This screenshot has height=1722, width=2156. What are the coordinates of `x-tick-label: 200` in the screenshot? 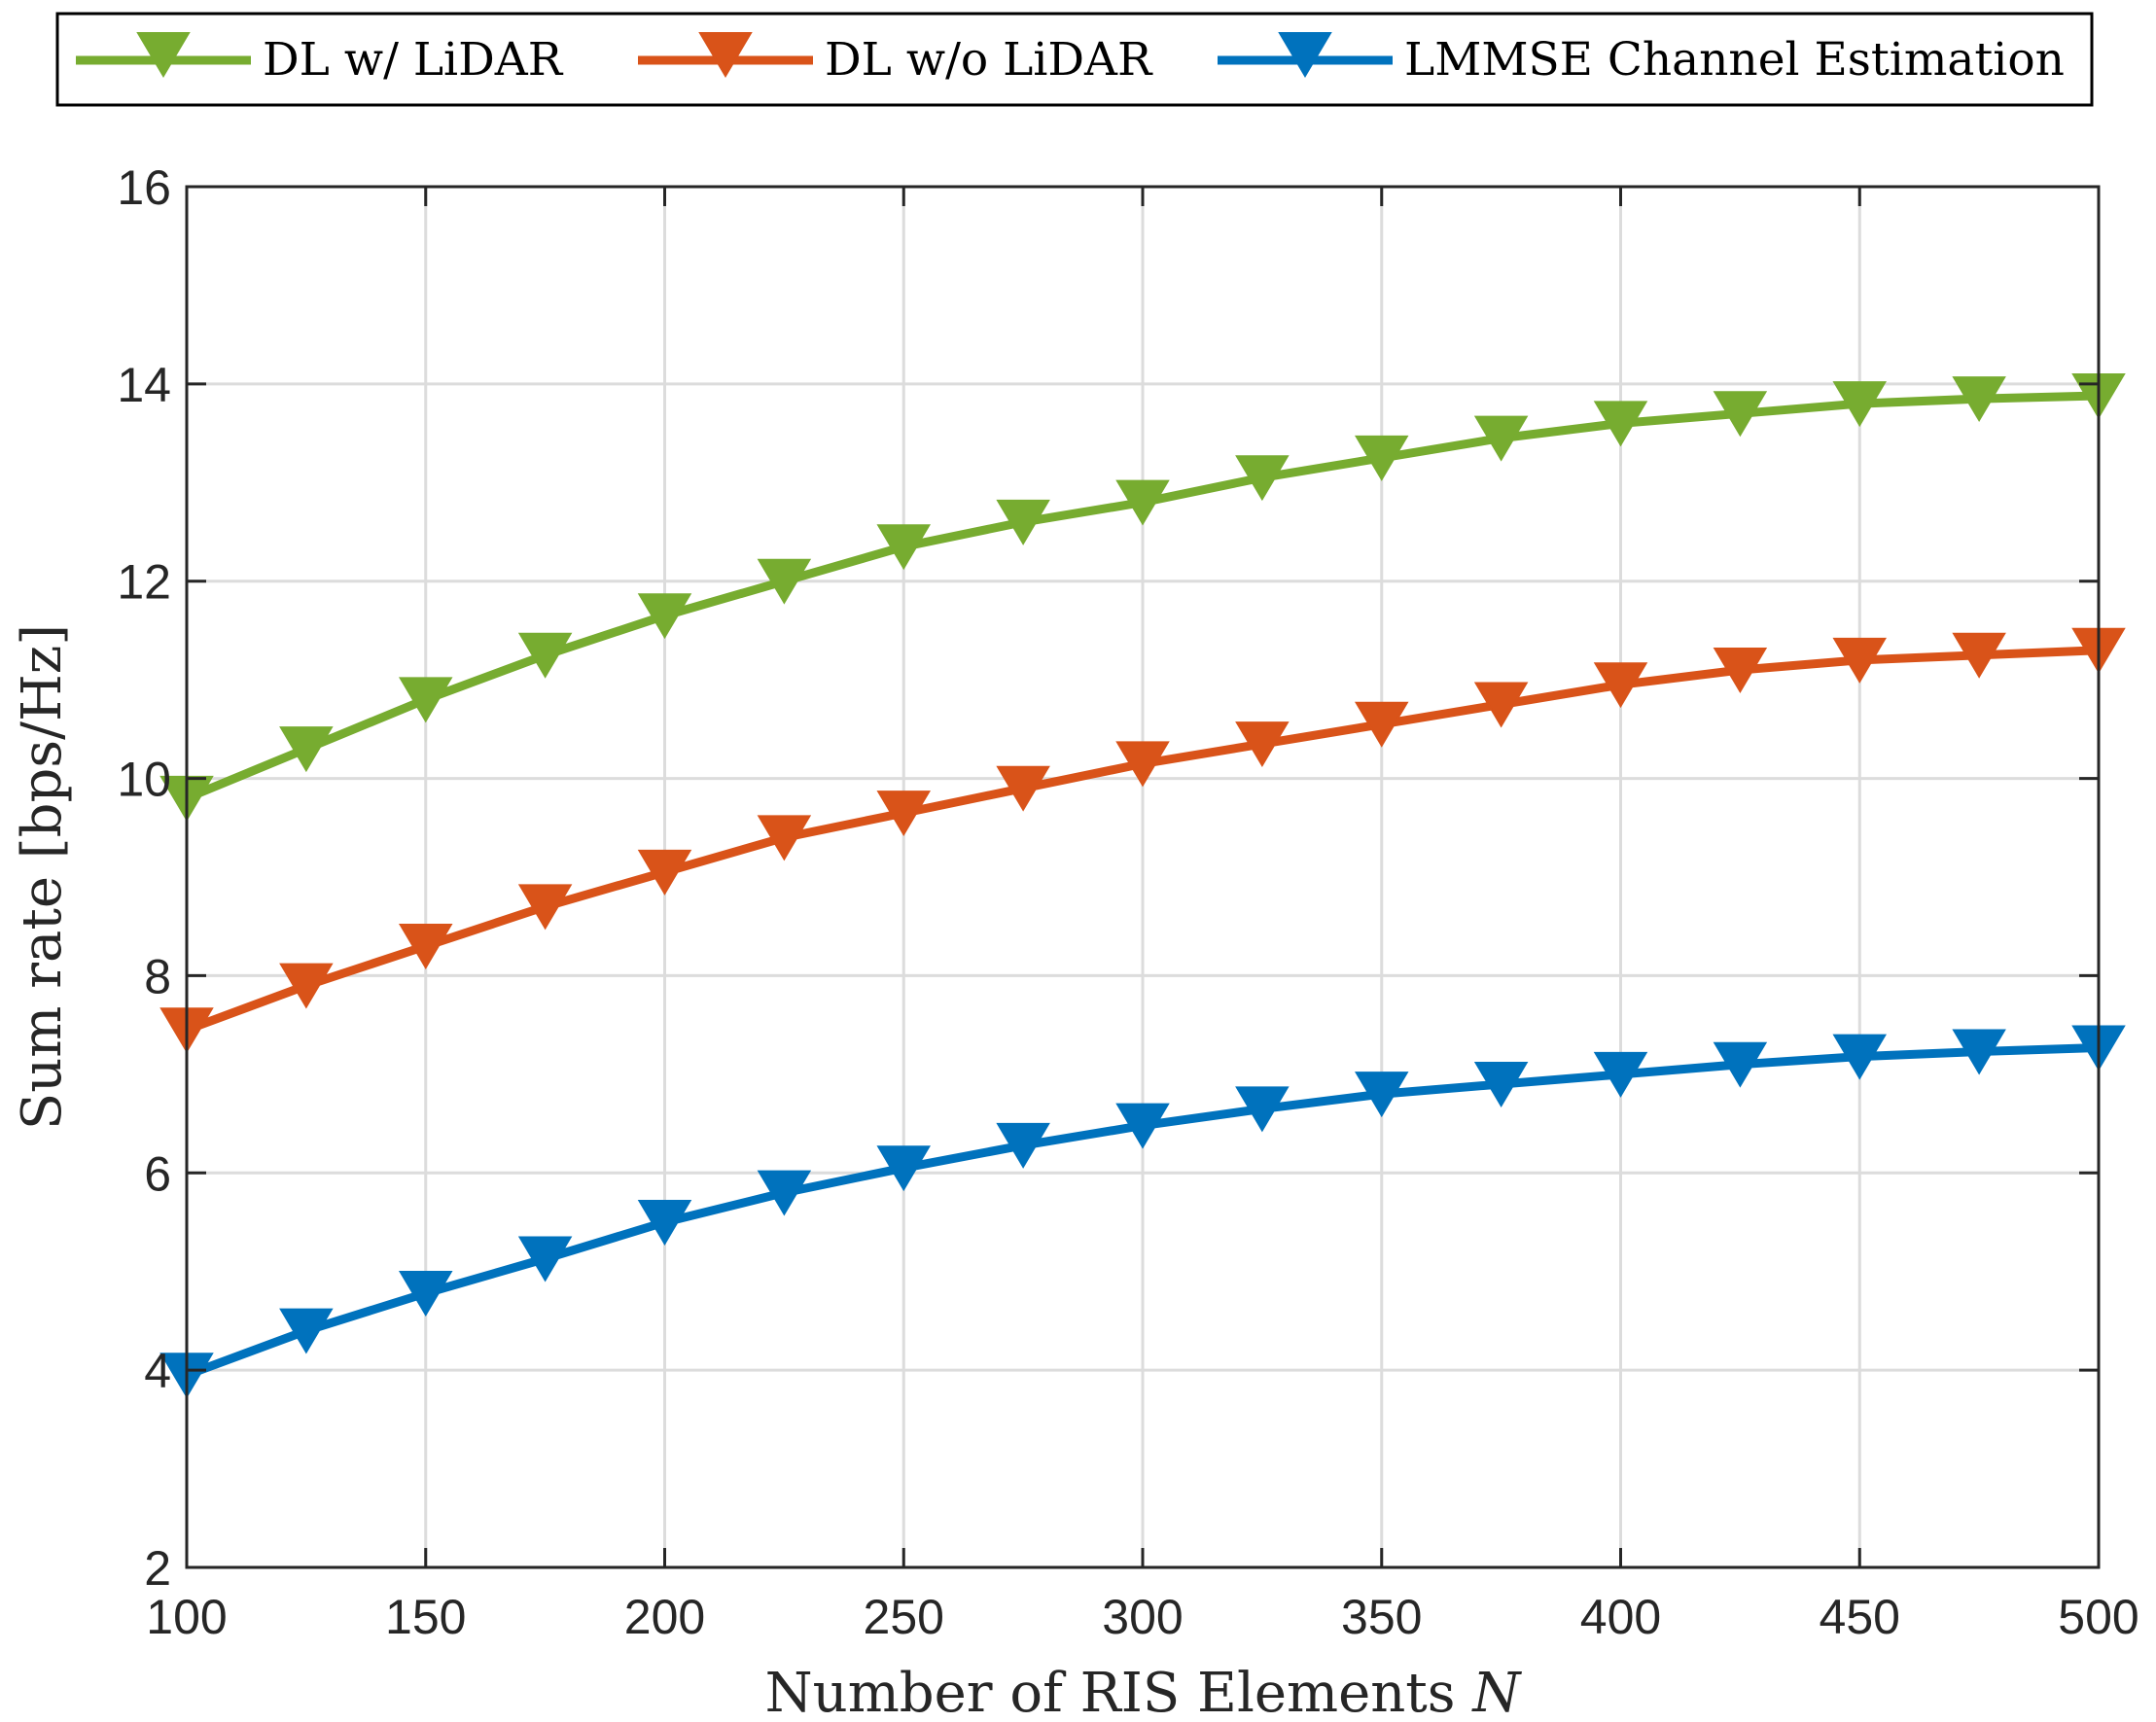 It's located at (664, 1617).